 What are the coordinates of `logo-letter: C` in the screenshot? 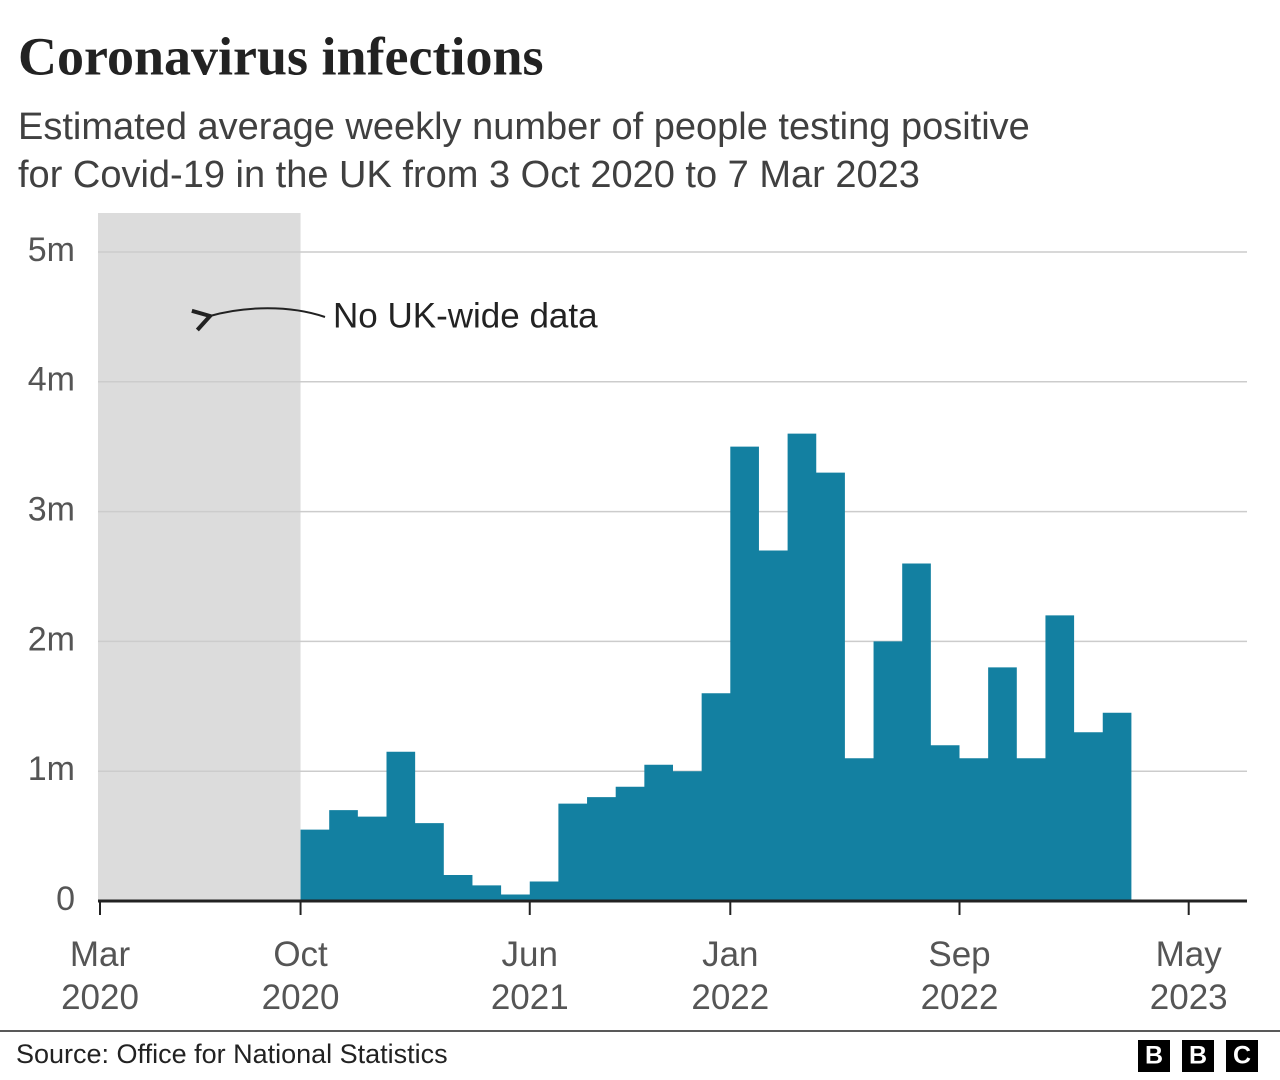 It's located at (1242, 1056).